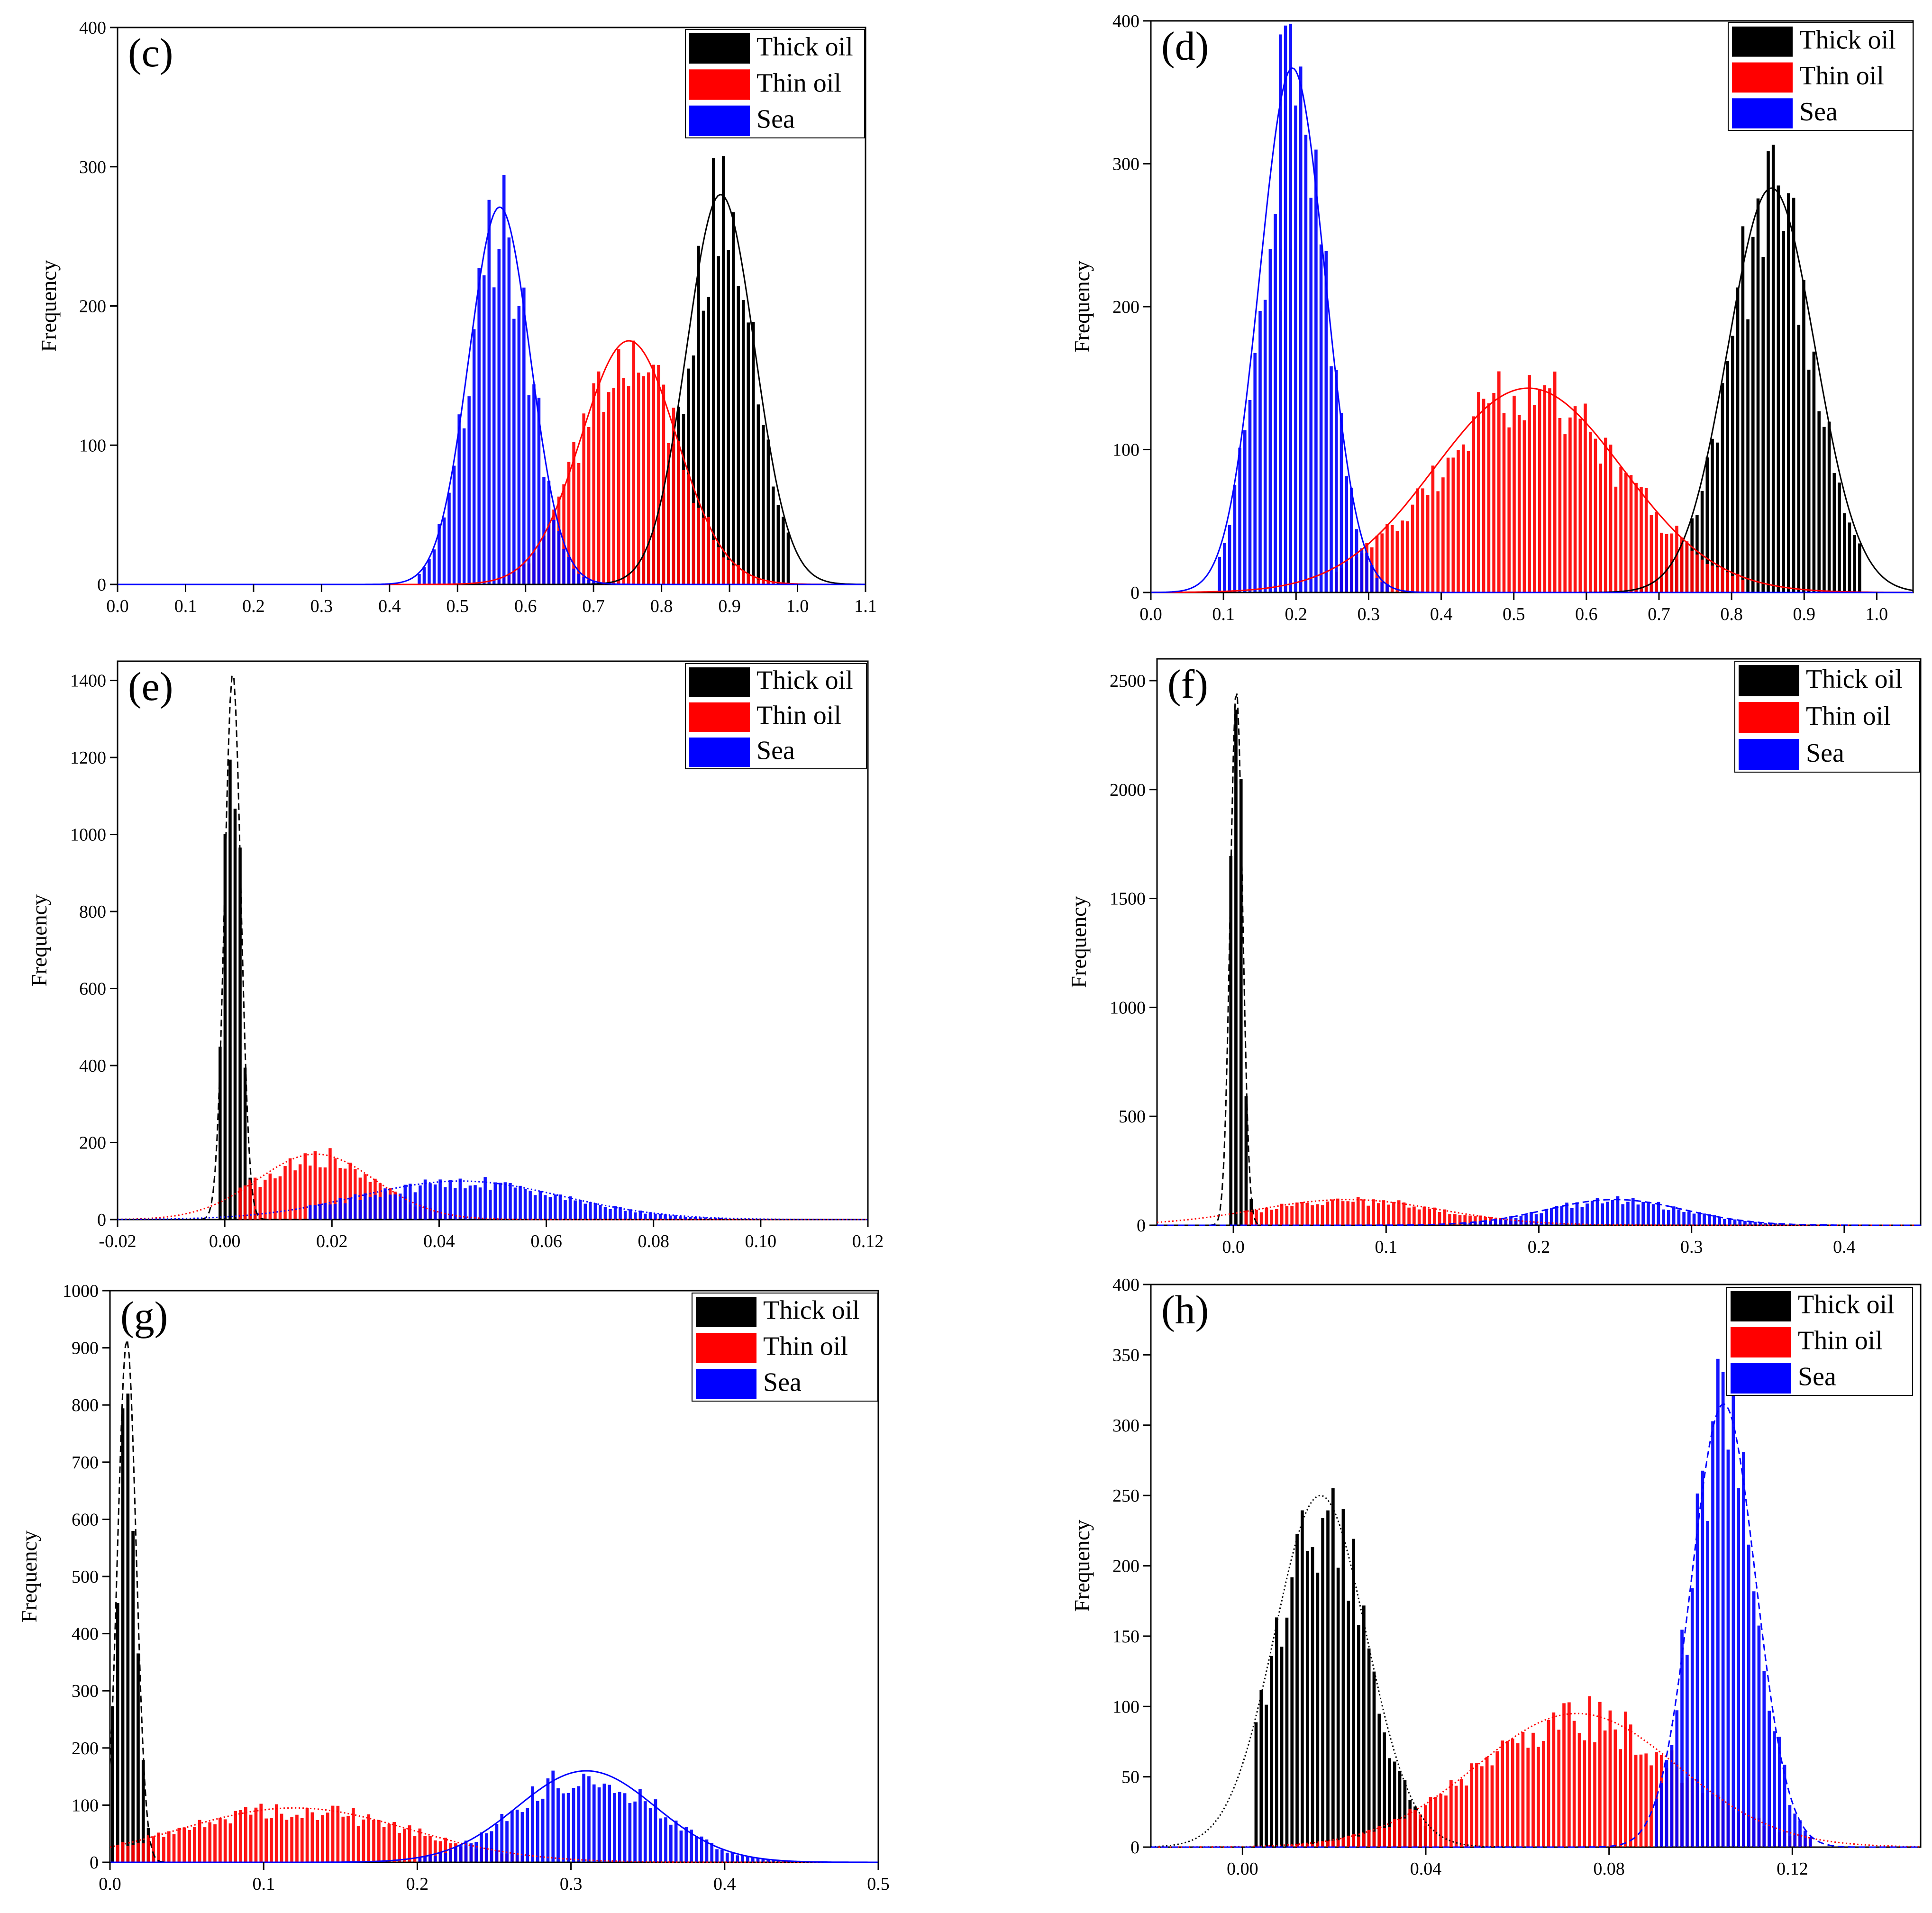  I want to click on x-tick-label: 0.1, so click(1223, 614).